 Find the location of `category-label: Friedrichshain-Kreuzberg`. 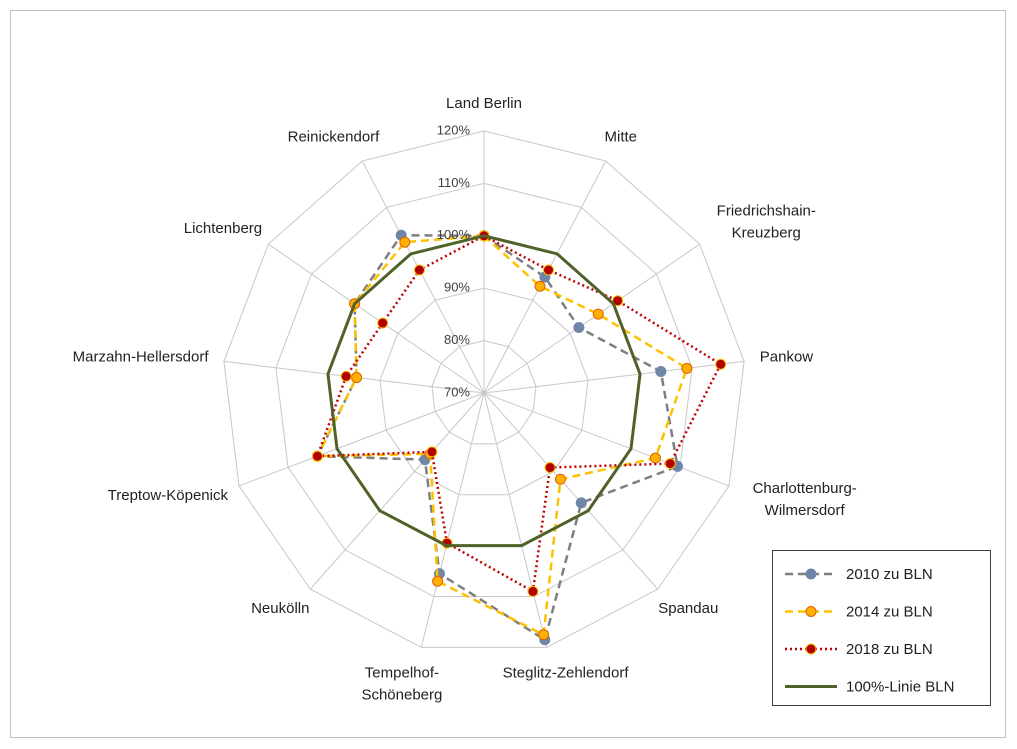

category-label: Friedrichshain-Kreuzberg is located at coordinates (766, 222).